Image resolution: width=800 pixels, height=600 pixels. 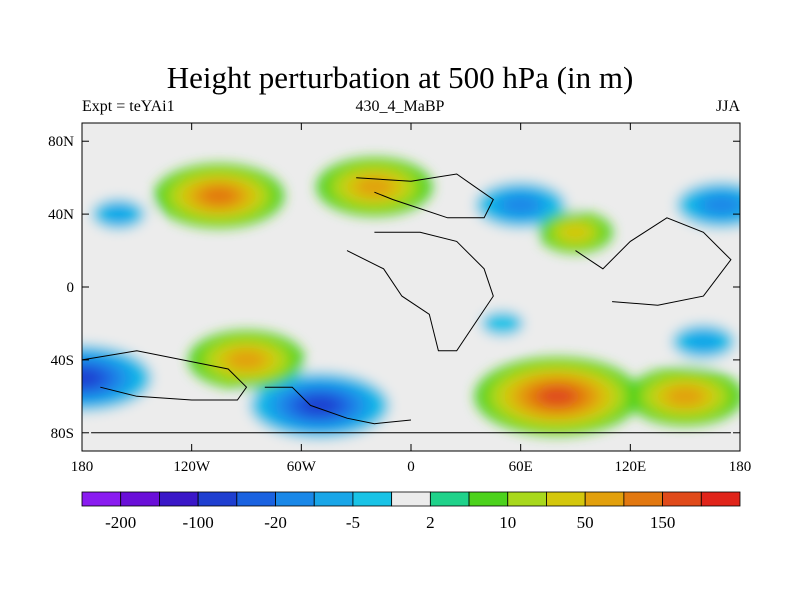 What do you see at coordinates (430, 522) in the screenshot?
I see `colorbar-label-4: 2` at bounding box center [430, 522].